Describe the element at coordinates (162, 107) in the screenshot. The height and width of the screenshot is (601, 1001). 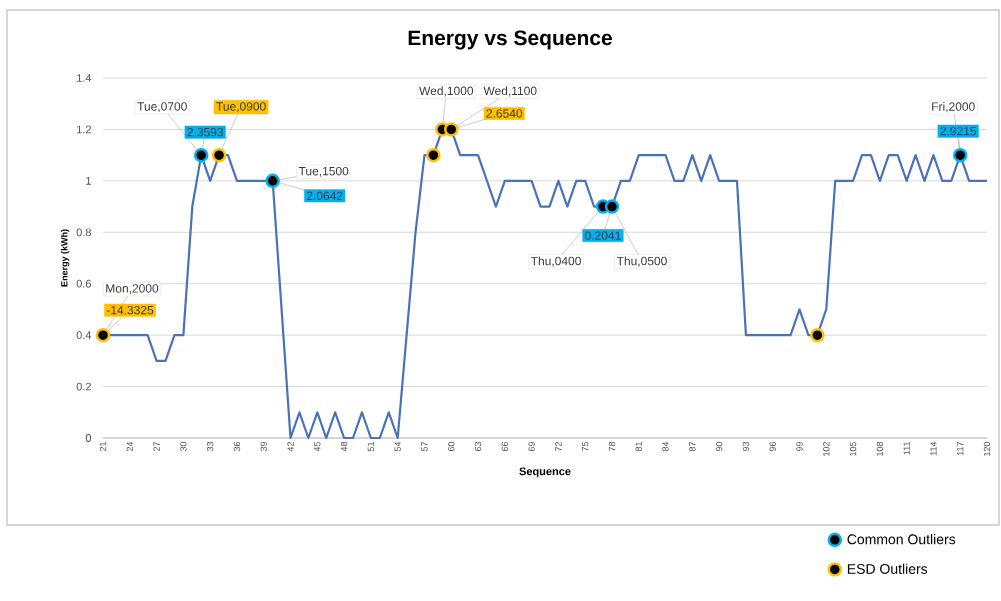
I see `annotation: Tue,0700` at that location.